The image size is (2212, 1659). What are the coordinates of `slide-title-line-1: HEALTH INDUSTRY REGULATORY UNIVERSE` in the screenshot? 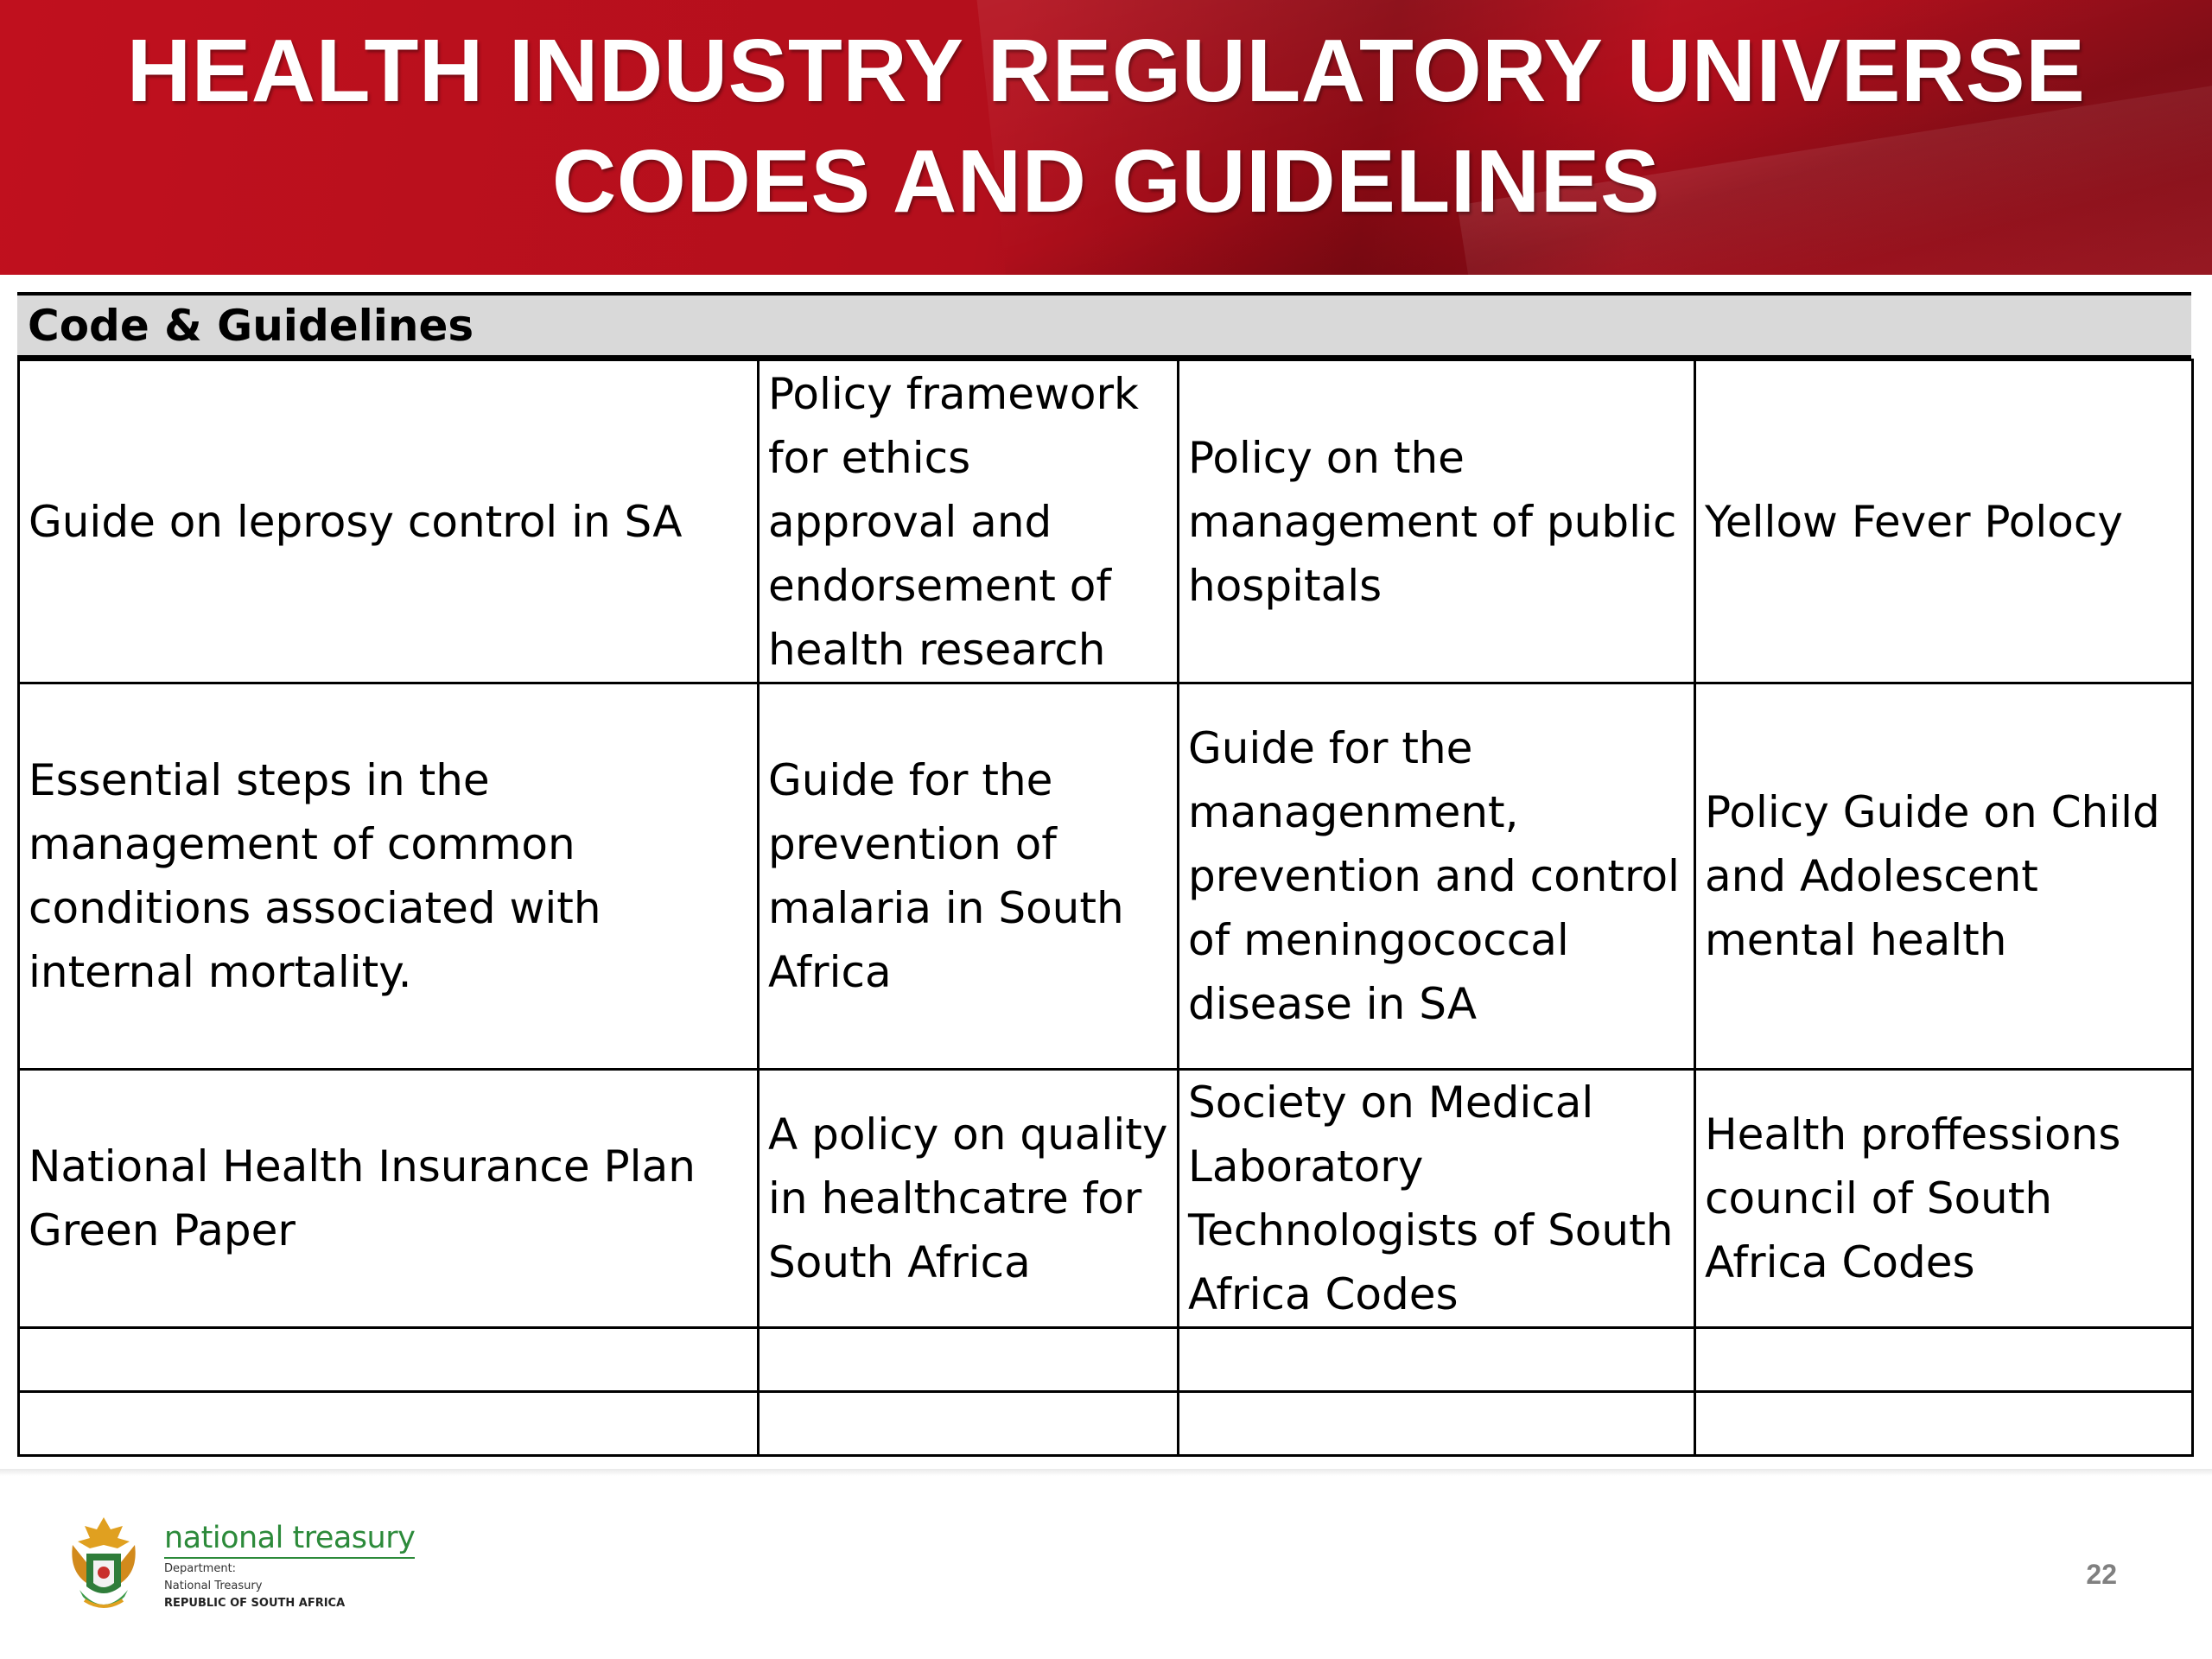 It's located at (1106, 70).